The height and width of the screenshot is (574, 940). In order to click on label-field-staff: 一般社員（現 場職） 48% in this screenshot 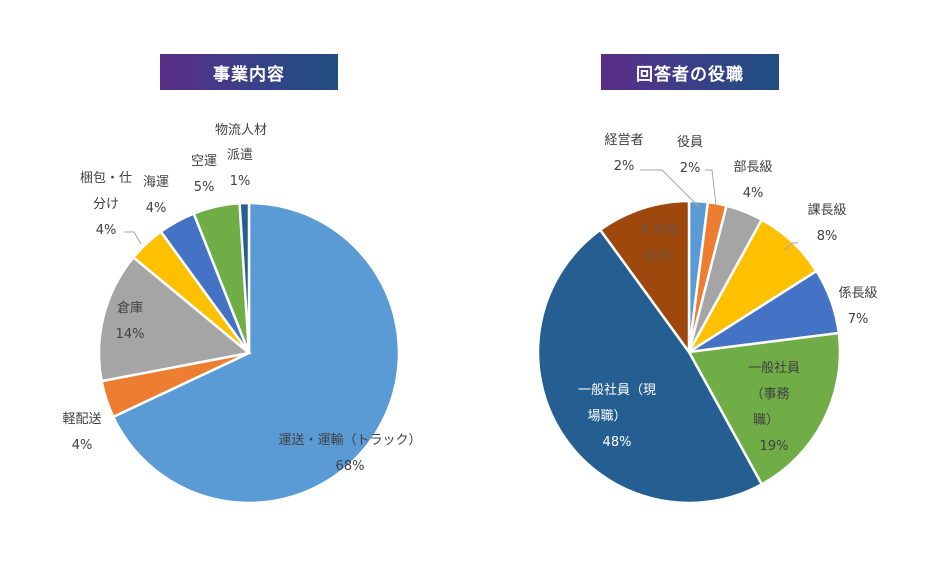, I will do `click(616, 416)`.